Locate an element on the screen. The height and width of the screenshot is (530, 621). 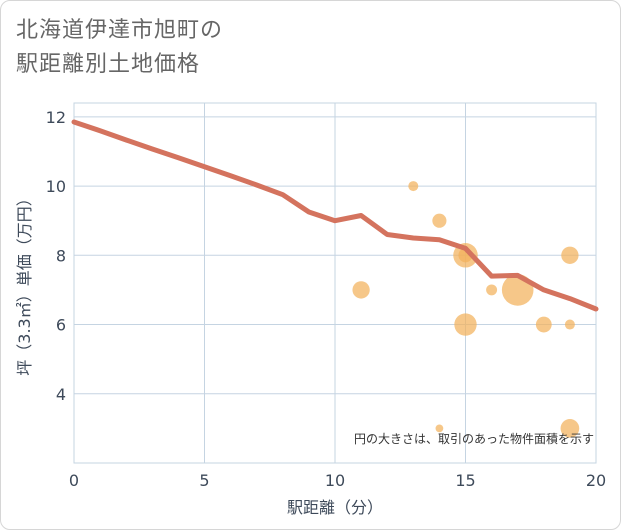
y-tick-label: 4 is located at coordinates (61, 394).